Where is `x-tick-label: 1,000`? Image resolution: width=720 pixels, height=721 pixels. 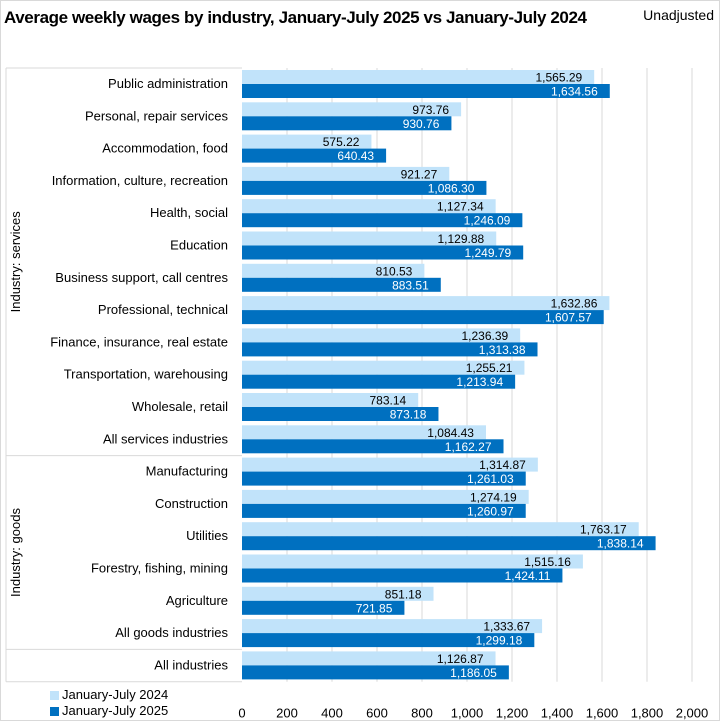 x-tick-label: 1,000 is located at coordinates (467, 713).